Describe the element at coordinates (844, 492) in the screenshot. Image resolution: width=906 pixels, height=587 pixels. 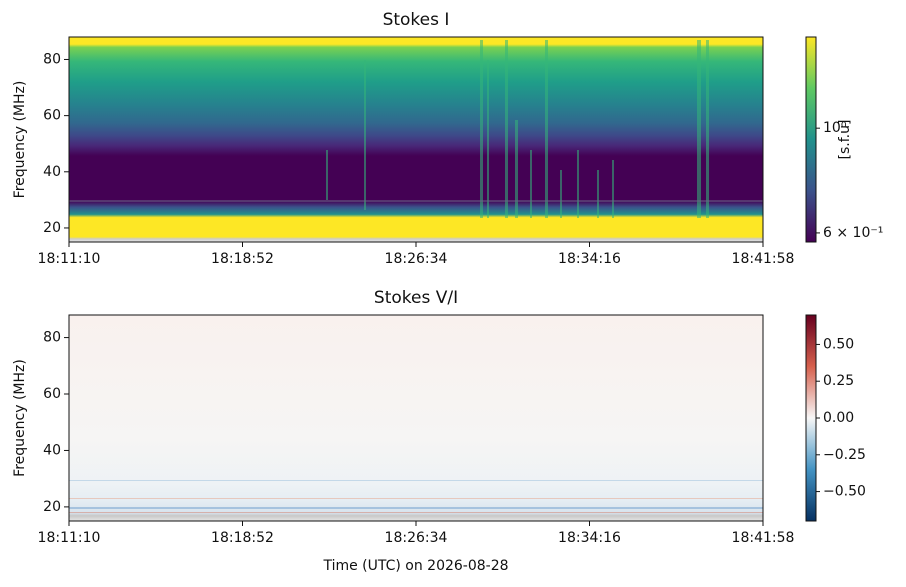
I see `colorbar-tick-label: −0.50` at that location.